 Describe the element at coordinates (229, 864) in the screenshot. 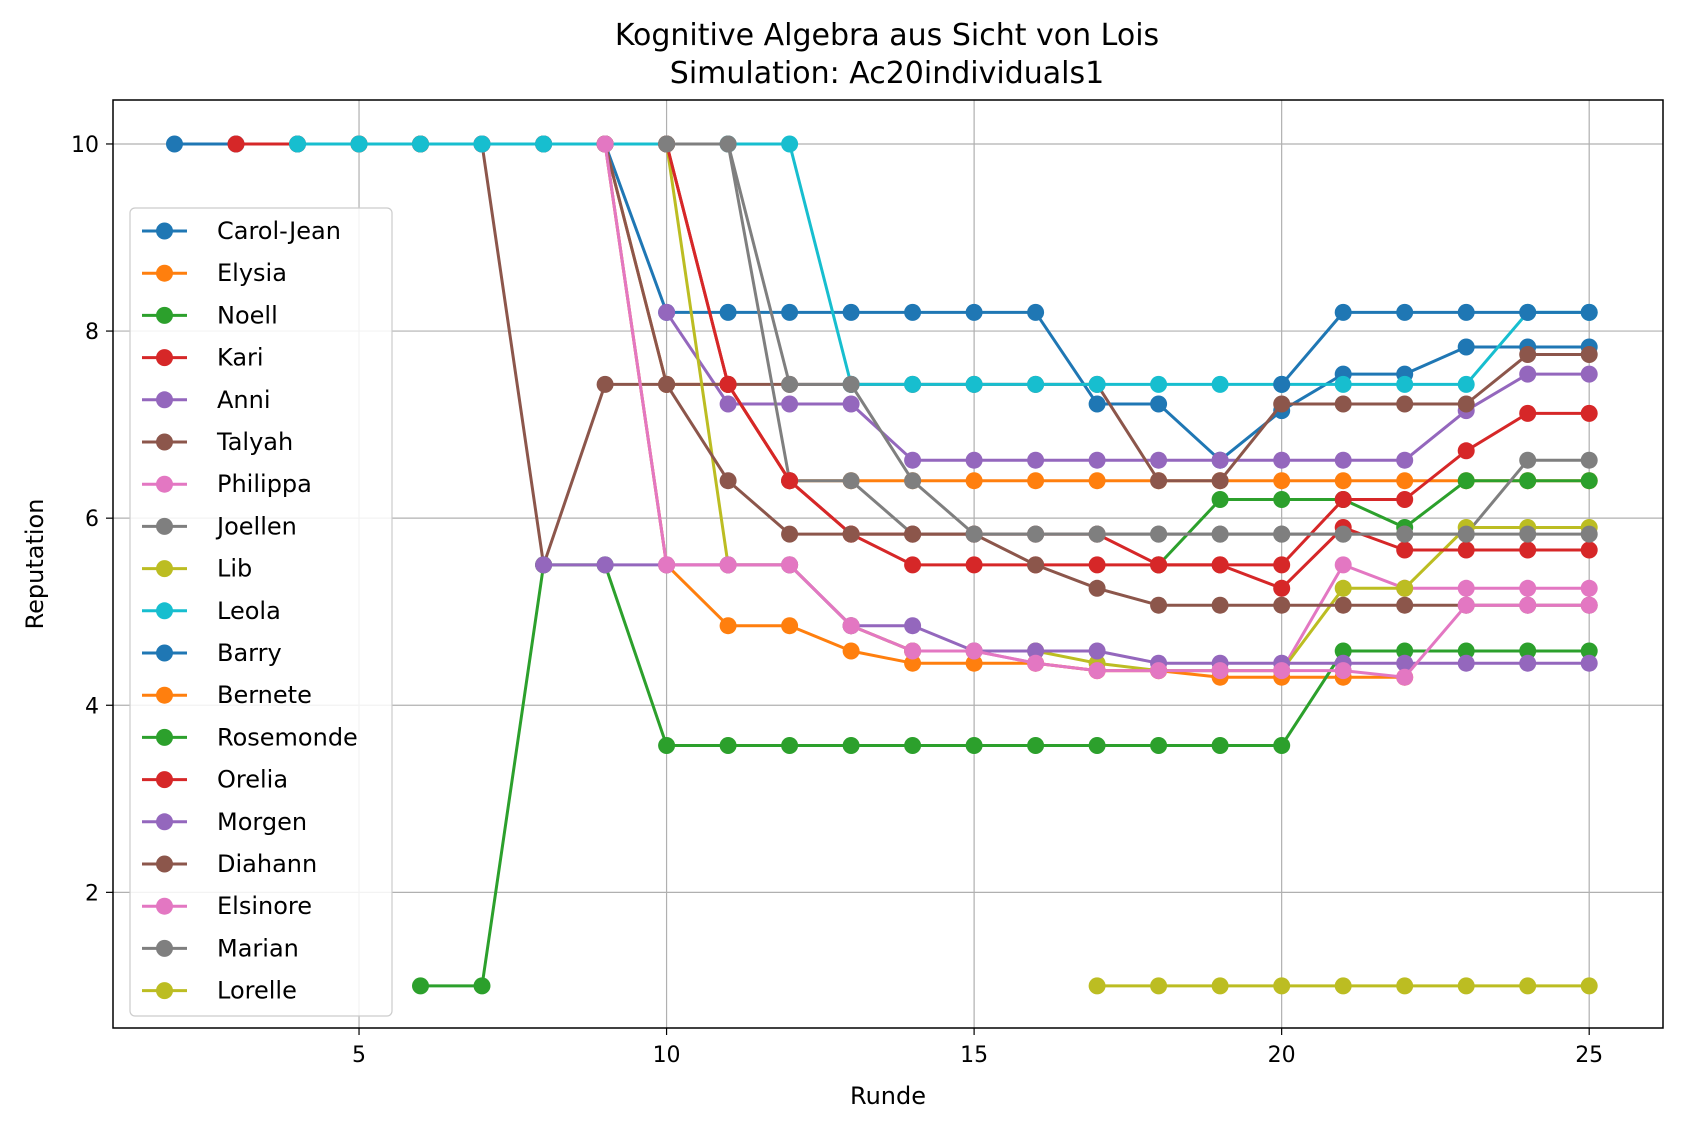

I see `legend-item: Diahann` at that location.